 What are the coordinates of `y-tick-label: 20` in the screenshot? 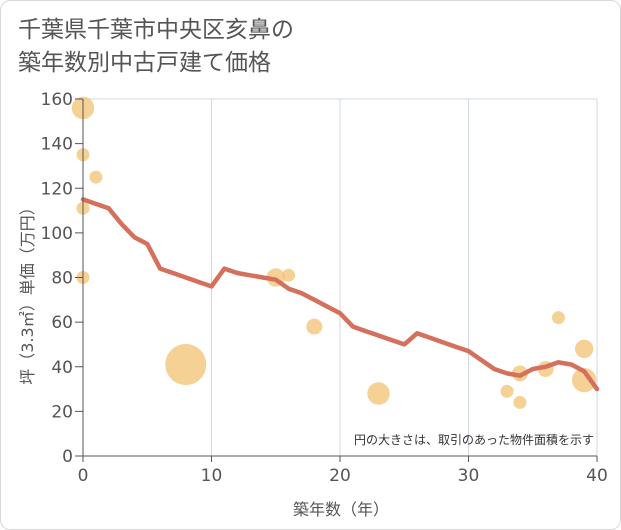 It's located at (62, 412).